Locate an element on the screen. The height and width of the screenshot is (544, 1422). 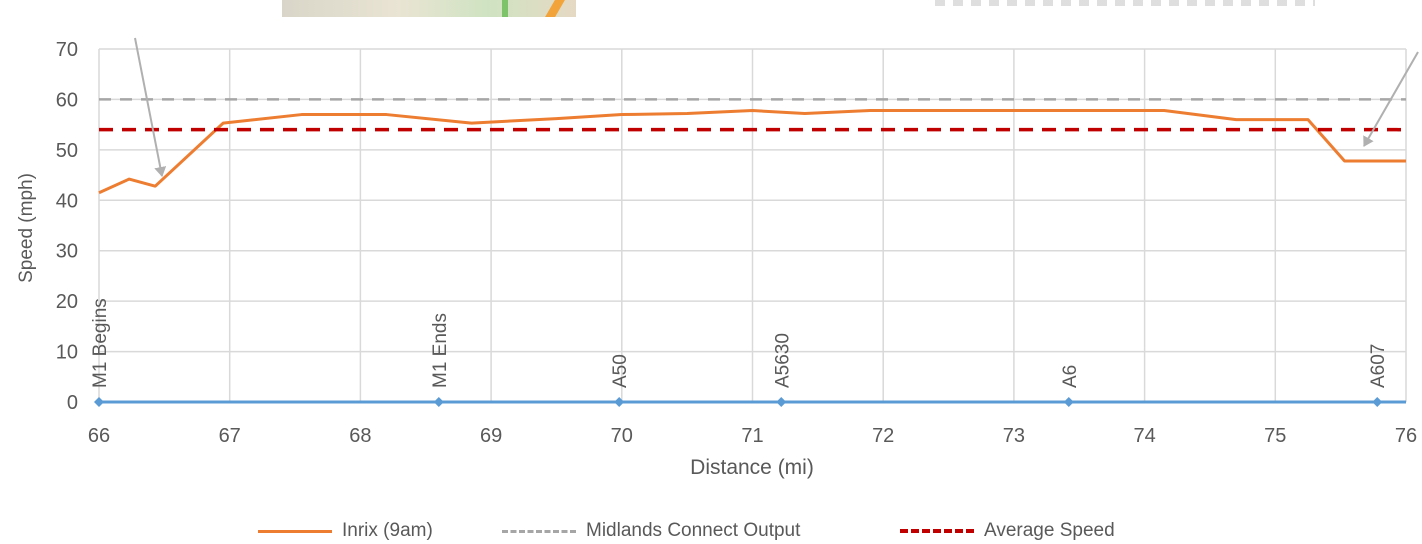
x-tick-label: 75 is located at coordinates (1275, 436).